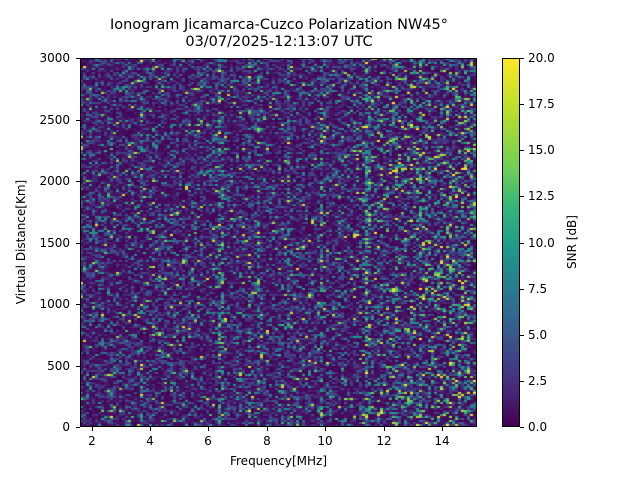 This screenshot has height=480, width=640. What do you see at coordinates (442, 441) in the screenshot?
I see `x-tick-label: 14` at bounding box center [442, 441].